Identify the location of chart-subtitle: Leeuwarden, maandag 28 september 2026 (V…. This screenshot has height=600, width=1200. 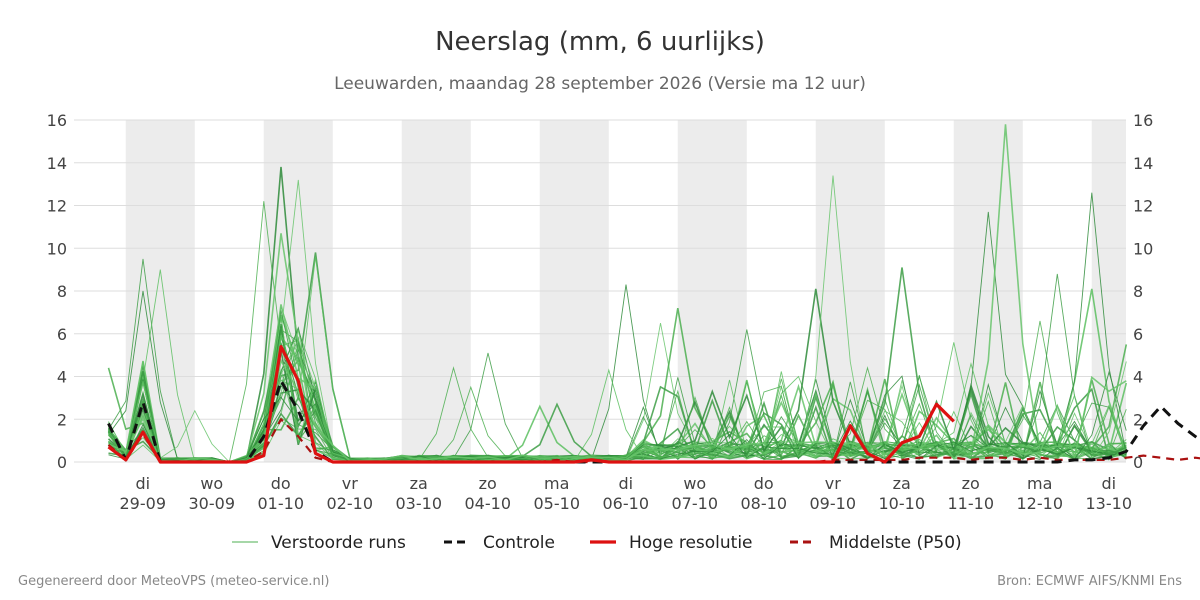
(600, 84).